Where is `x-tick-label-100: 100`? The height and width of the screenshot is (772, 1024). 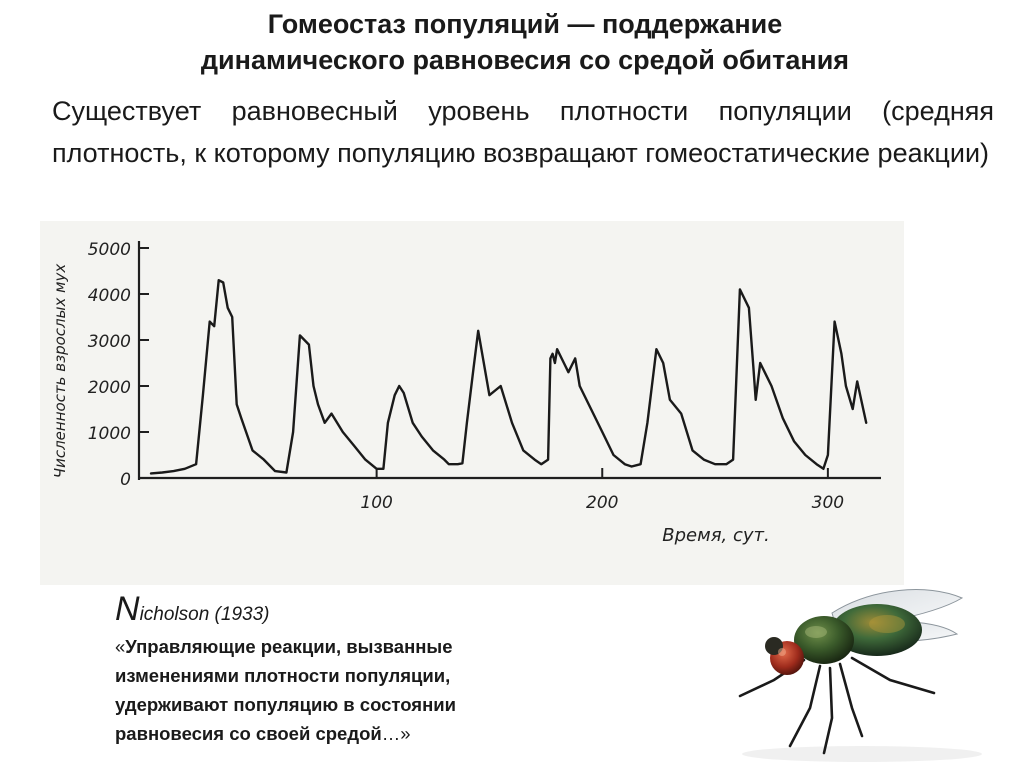 x-tick-label-100: 100 is located at coordinates (376, 503).